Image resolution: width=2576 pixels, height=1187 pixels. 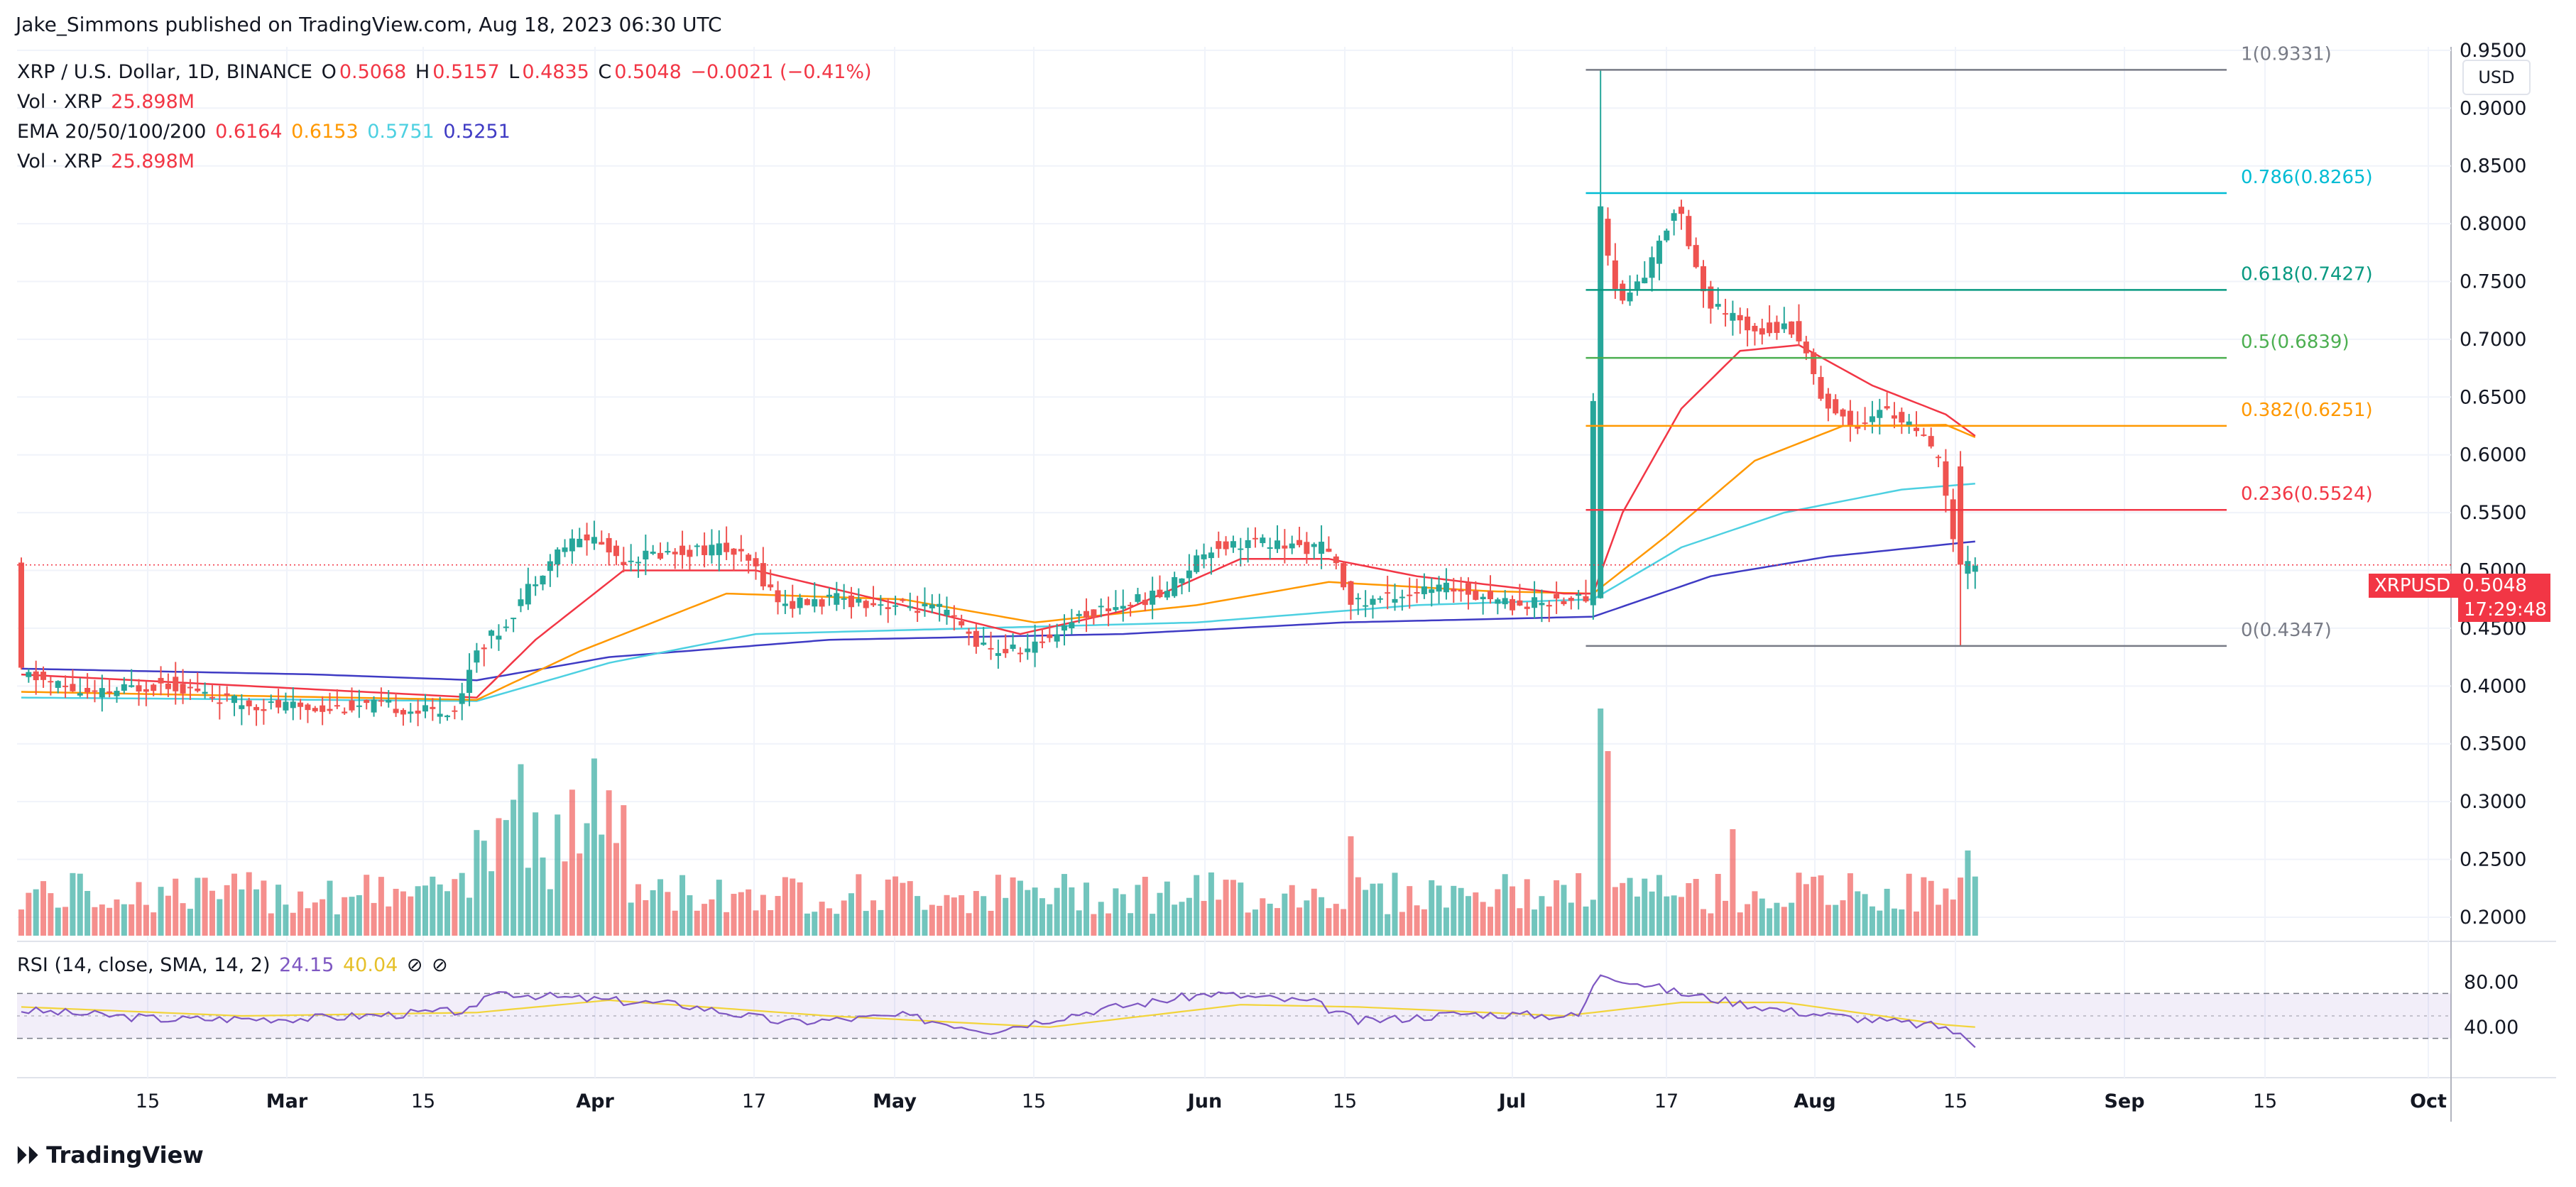 I want to click on vol1-label: Vol · XRP, so click(x=59, y=102).